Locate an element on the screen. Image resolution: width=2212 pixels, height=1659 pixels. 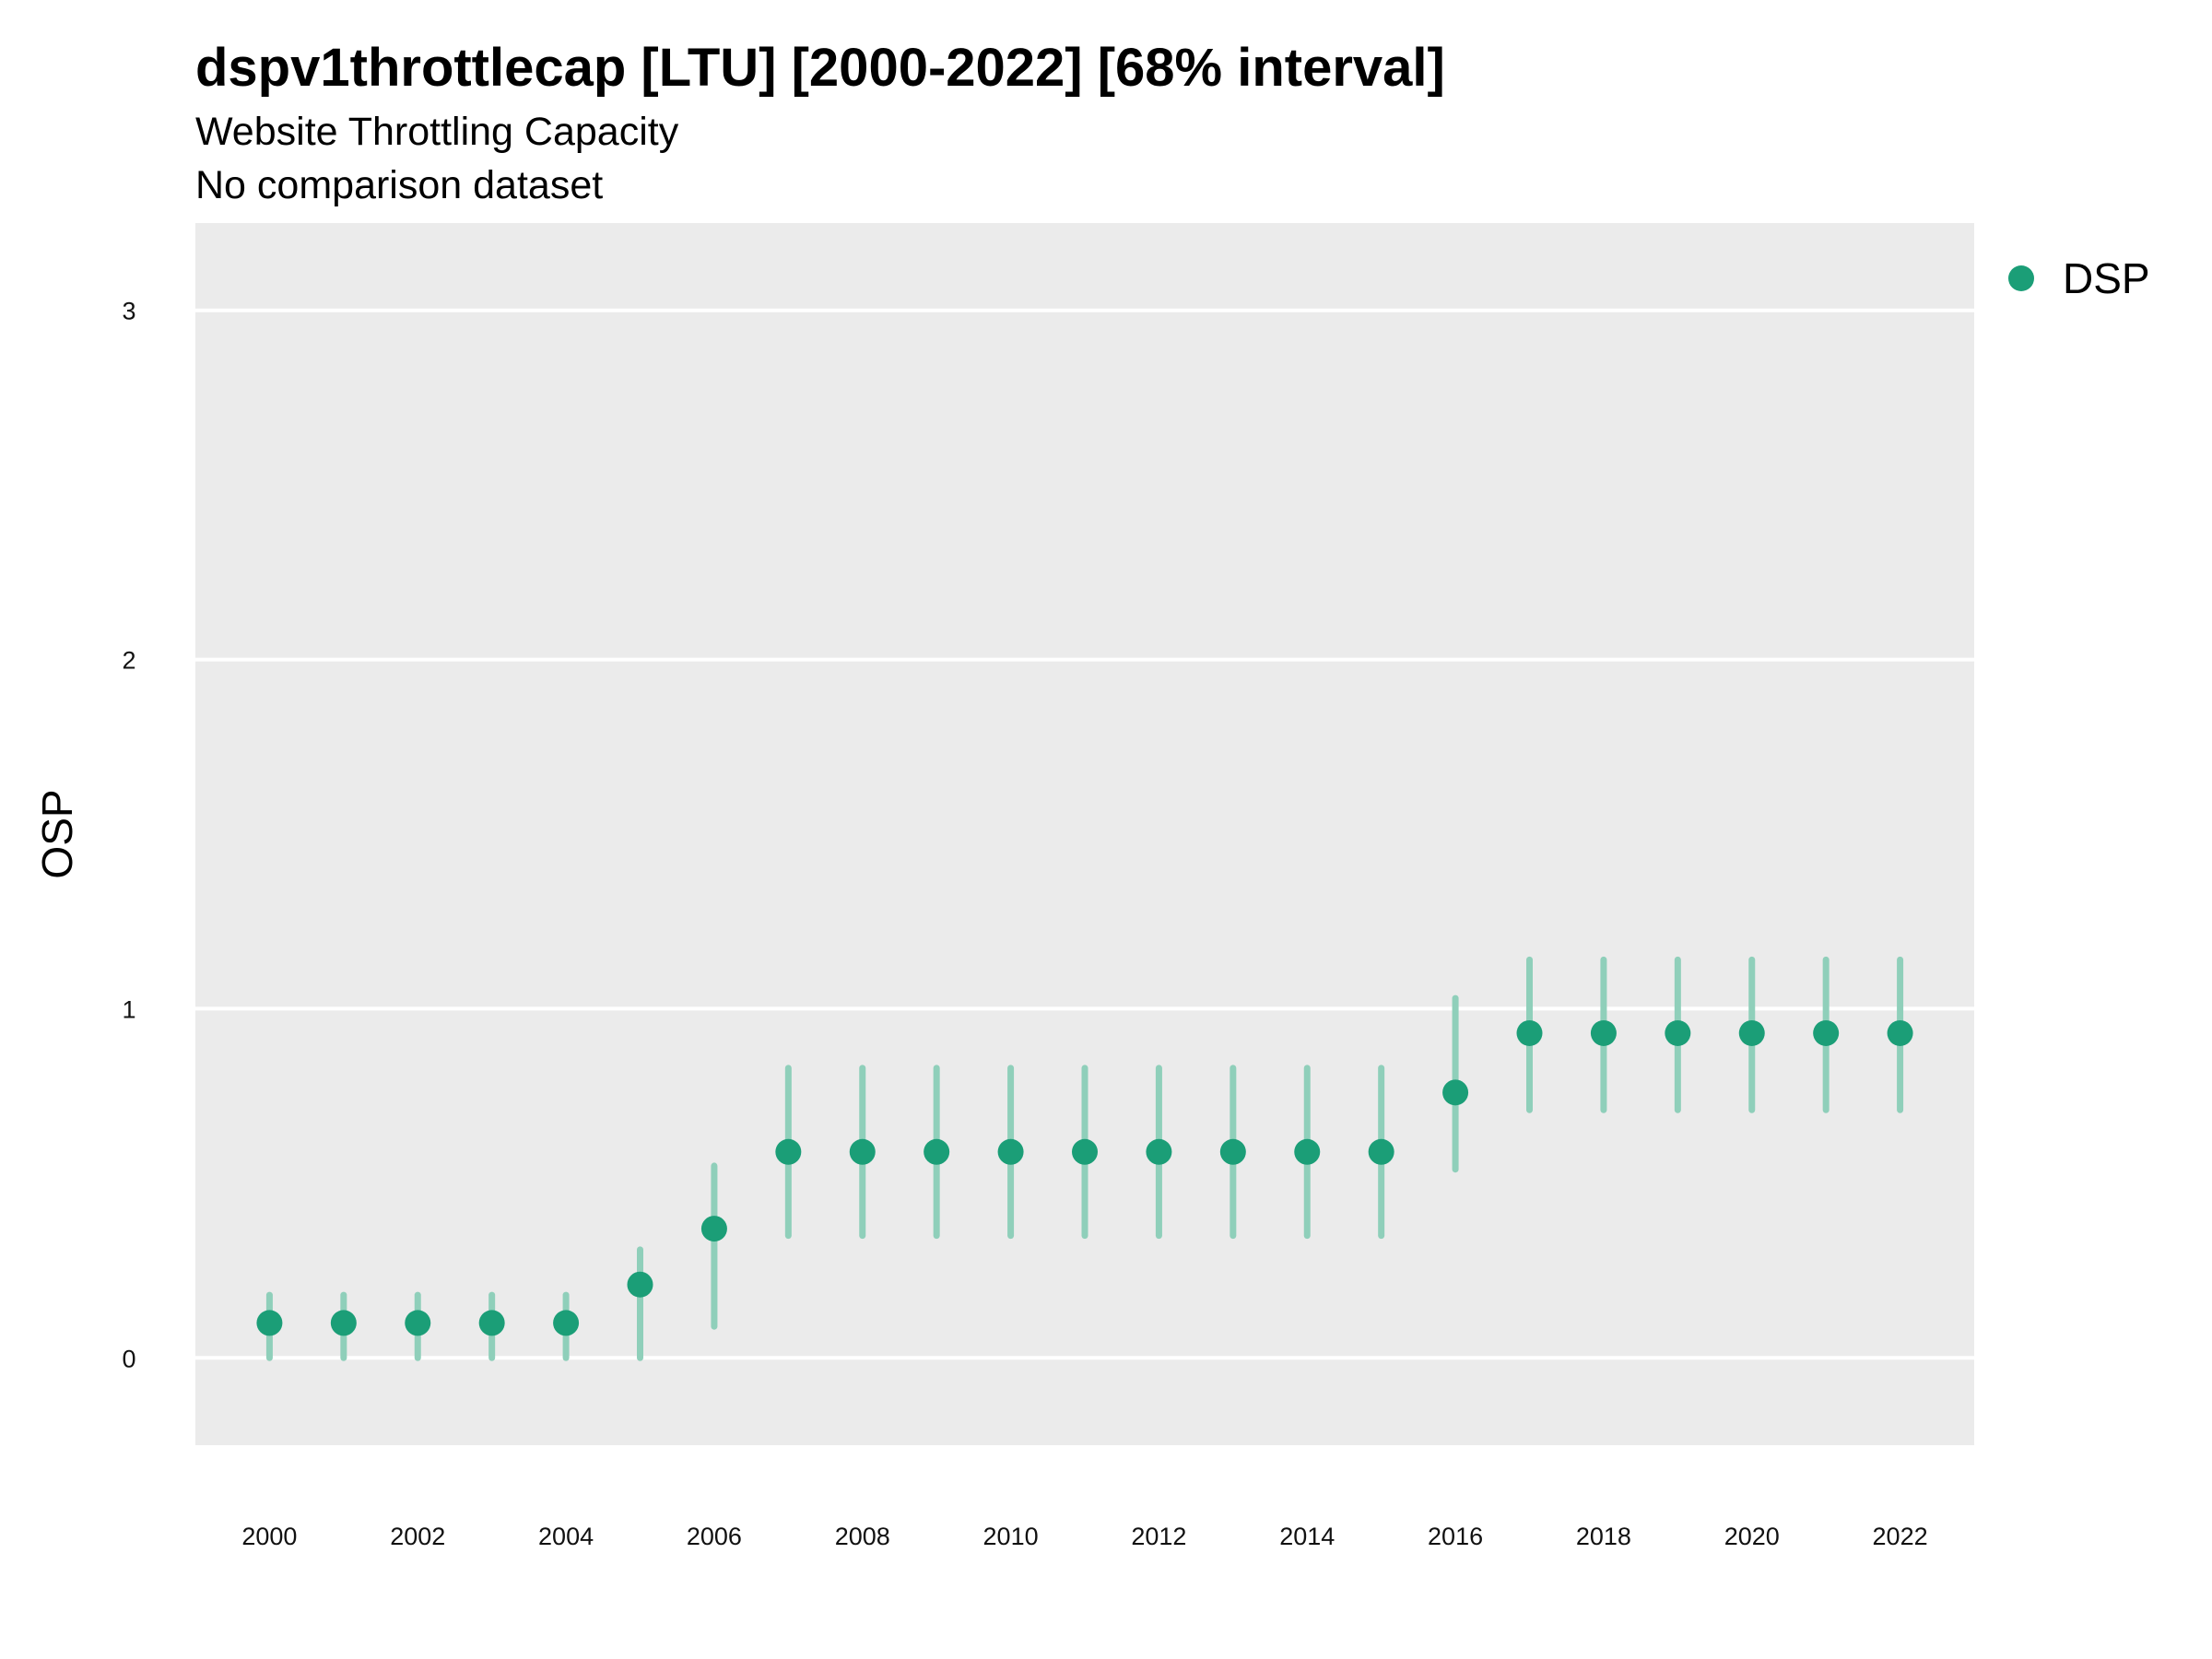
legend-key-dsp is located at coordinates (2021, 278).